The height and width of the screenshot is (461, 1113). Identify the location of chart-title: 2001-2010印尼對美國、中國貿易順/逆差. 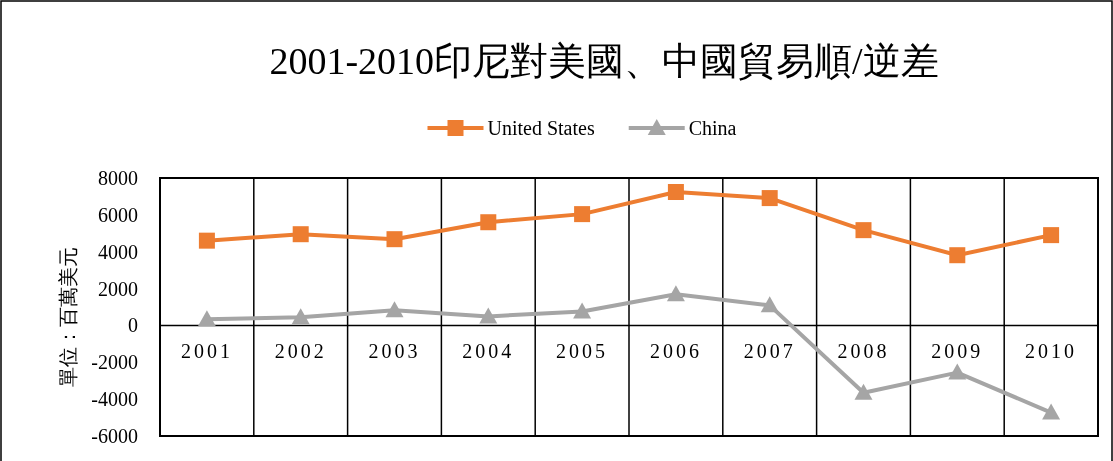
(604, 61).